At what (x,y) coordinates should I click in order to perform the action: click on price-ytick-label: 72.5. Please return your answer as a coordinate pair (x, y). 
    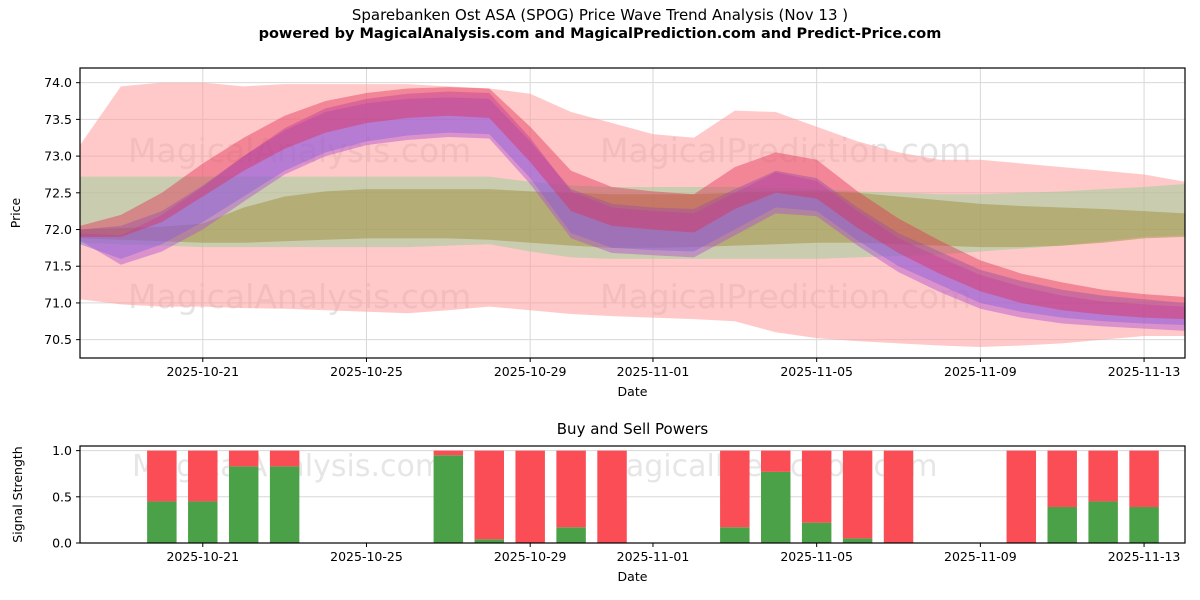
    Looking at the image, I should click on (58, 192).